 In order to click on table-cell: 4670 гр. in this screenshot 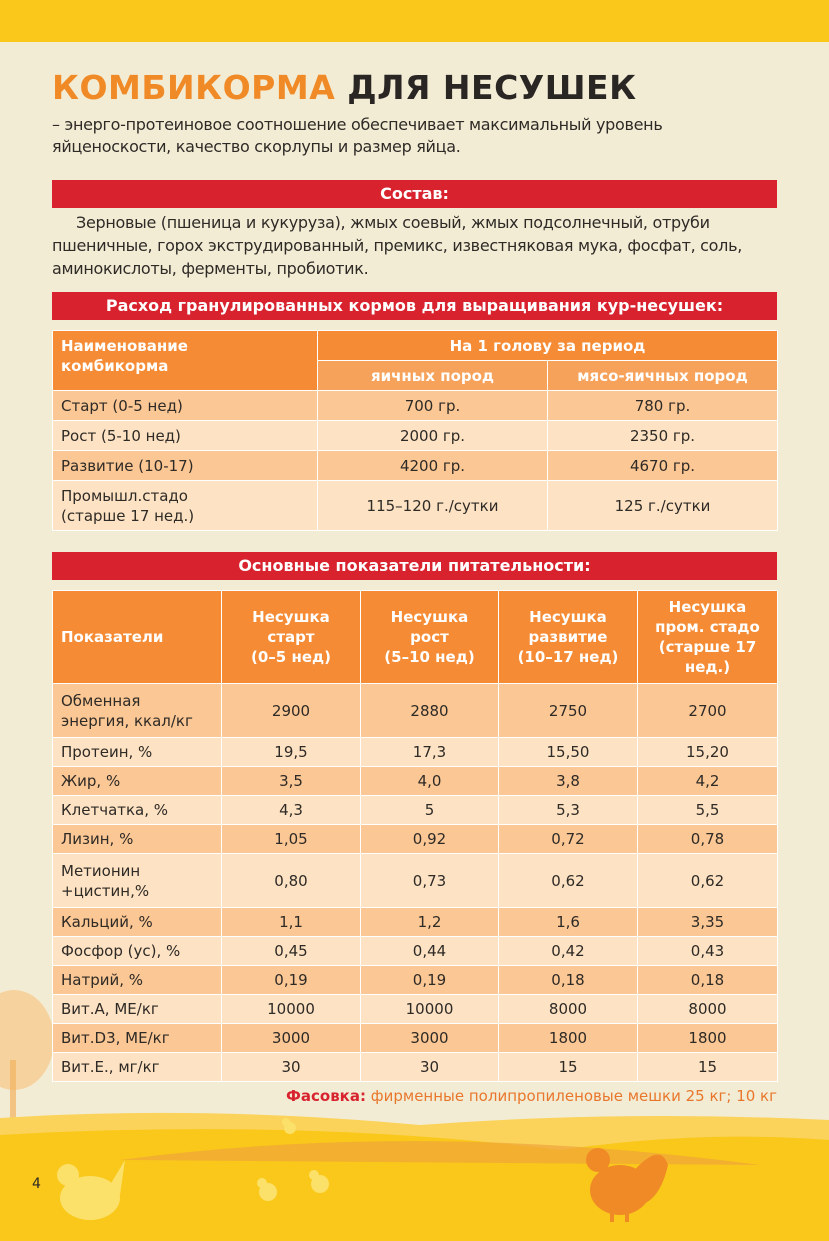, I will do `click(662, 465)`.